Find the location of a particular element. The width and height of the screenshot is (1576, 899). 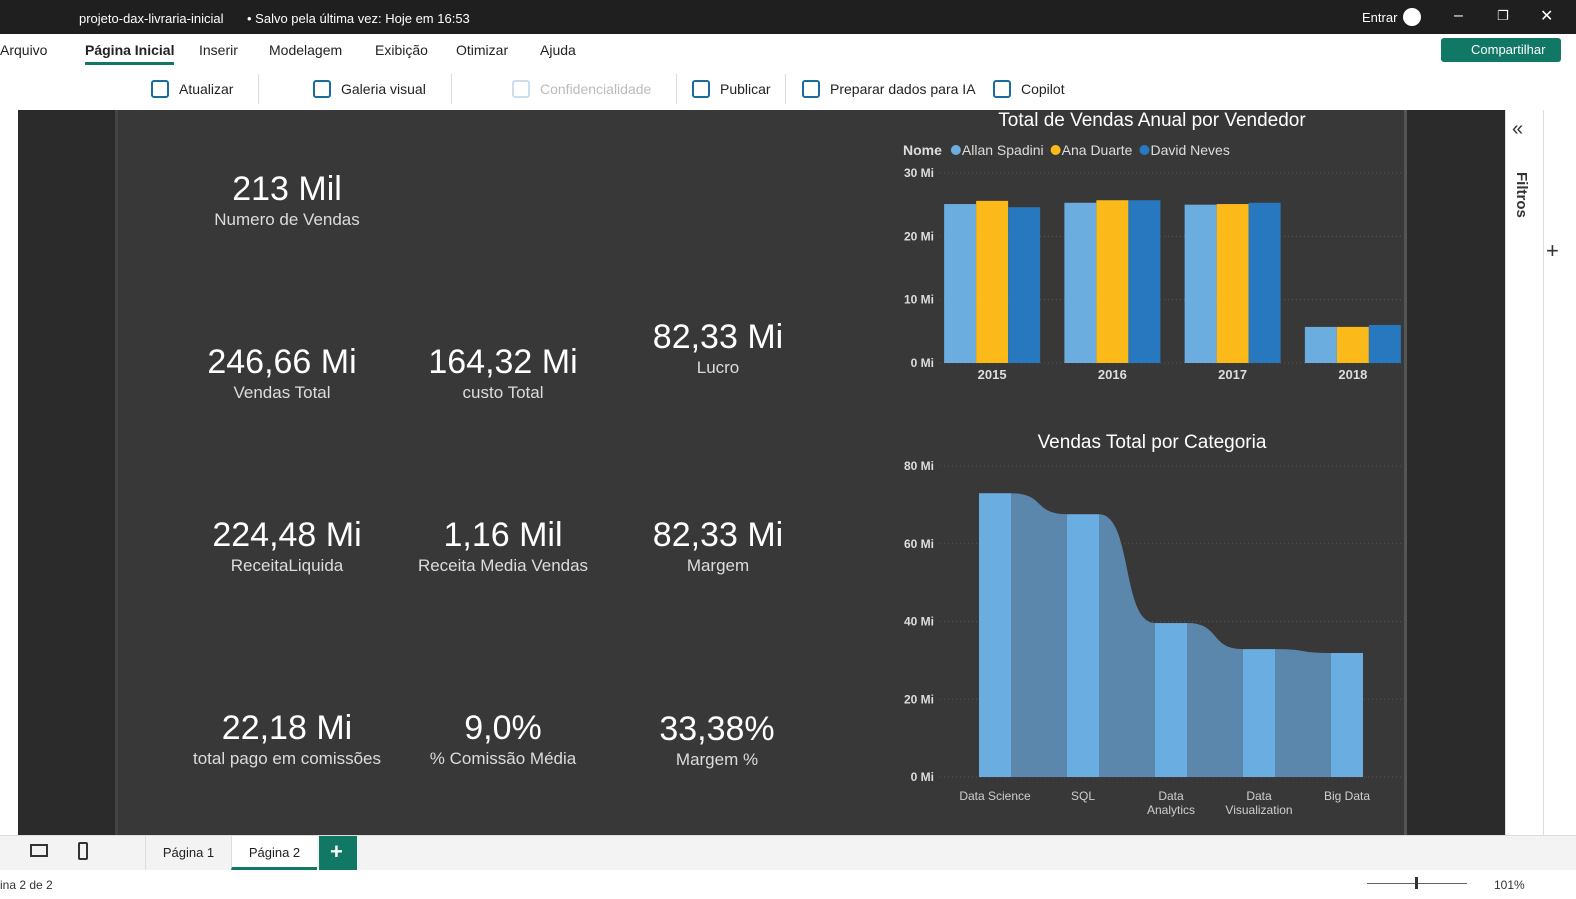

restore: ❐ is located at coordinates (1503, 15).